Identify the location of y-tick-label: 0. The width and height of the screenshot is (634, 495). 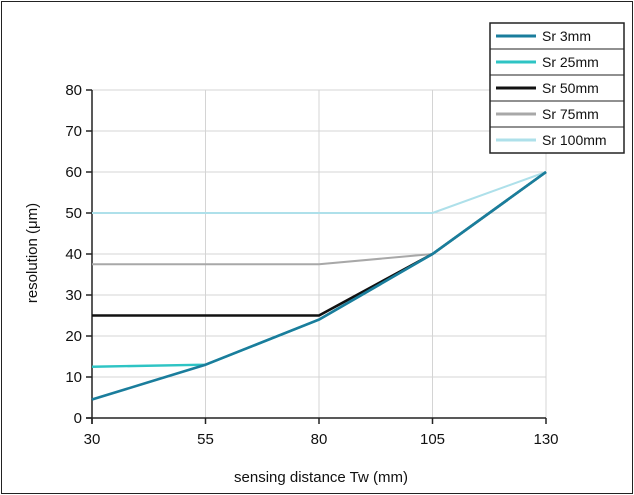
(78, 418).